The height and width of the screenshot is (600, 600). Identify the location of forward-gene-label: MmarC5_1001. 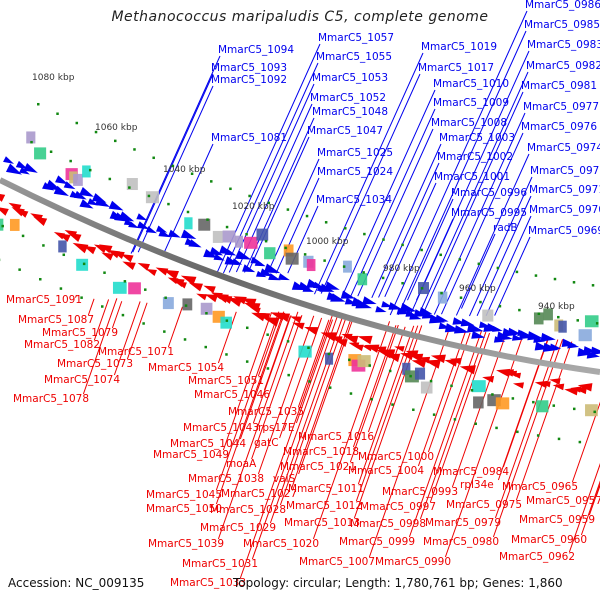
(472, 177).